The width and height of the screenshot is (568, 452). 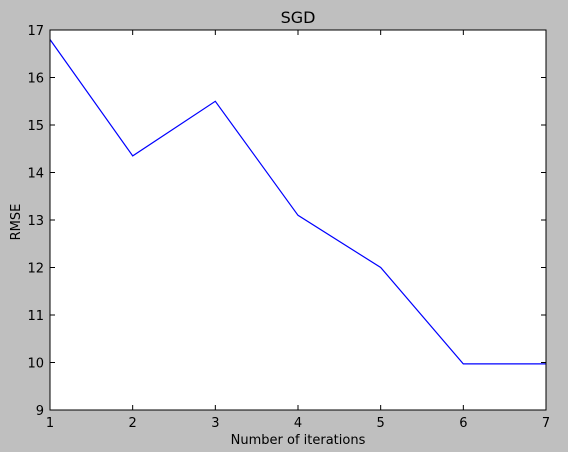 What do you see at coordinates (35, 221) in the screenshot?
I see `y-tick-label: 13` at bounding box center [35, 221].